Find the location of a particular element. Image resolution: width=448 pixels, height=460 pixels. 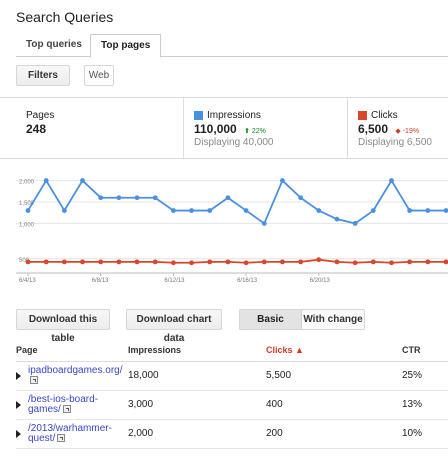

x-tick-label: 6/8/13 is located at coordinates (100, 281).